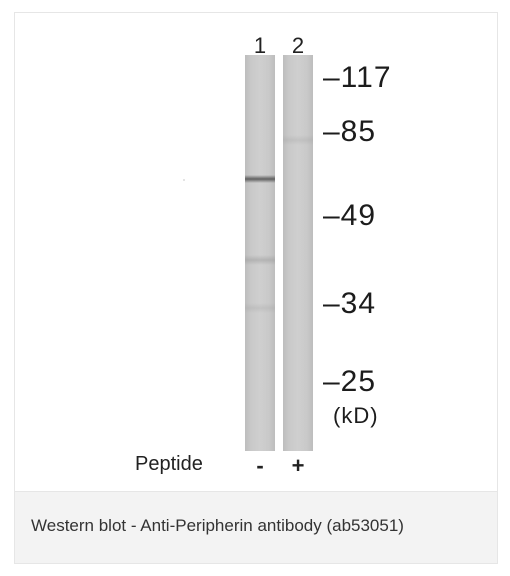 Image resolution: width=510 pixels, height=576 pixels. I want to click on peptide-label: Peptide, so click(169, 464).